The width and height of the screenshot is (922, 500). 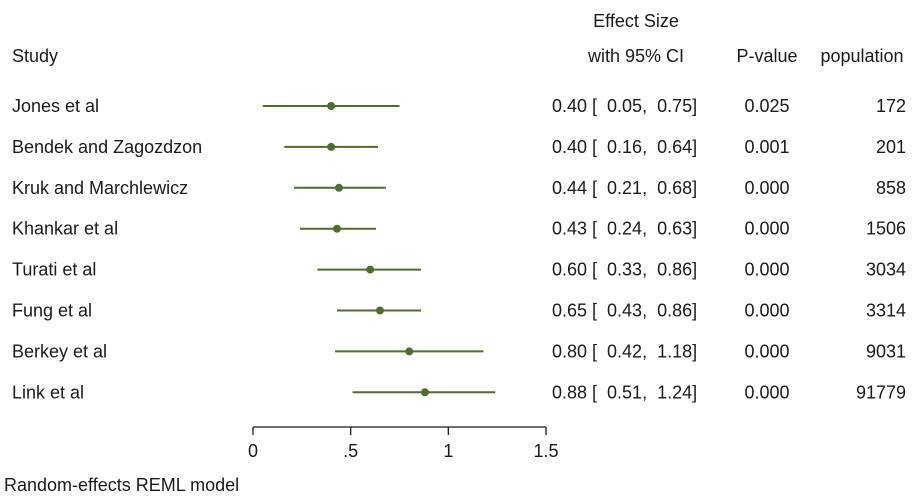 I want to click on study-row: Turati et al 0.60 [ 0.33, 0.86] 0.000 3034, so click(x=459, y=270).